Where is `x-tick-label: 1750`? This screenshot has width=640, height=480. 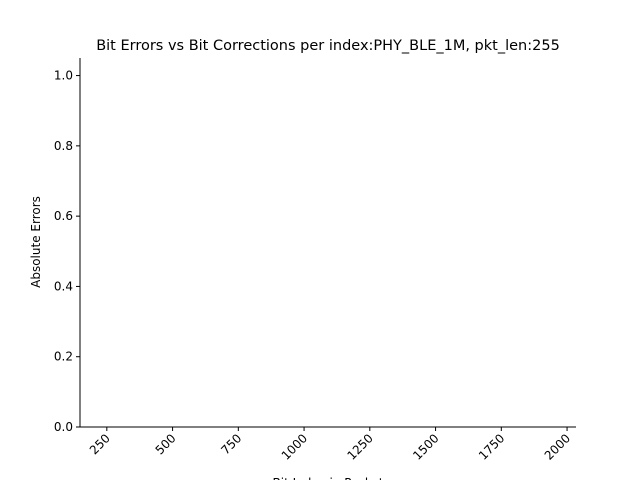 x-tick-label: 1750 is located at coordinates (491, 446).